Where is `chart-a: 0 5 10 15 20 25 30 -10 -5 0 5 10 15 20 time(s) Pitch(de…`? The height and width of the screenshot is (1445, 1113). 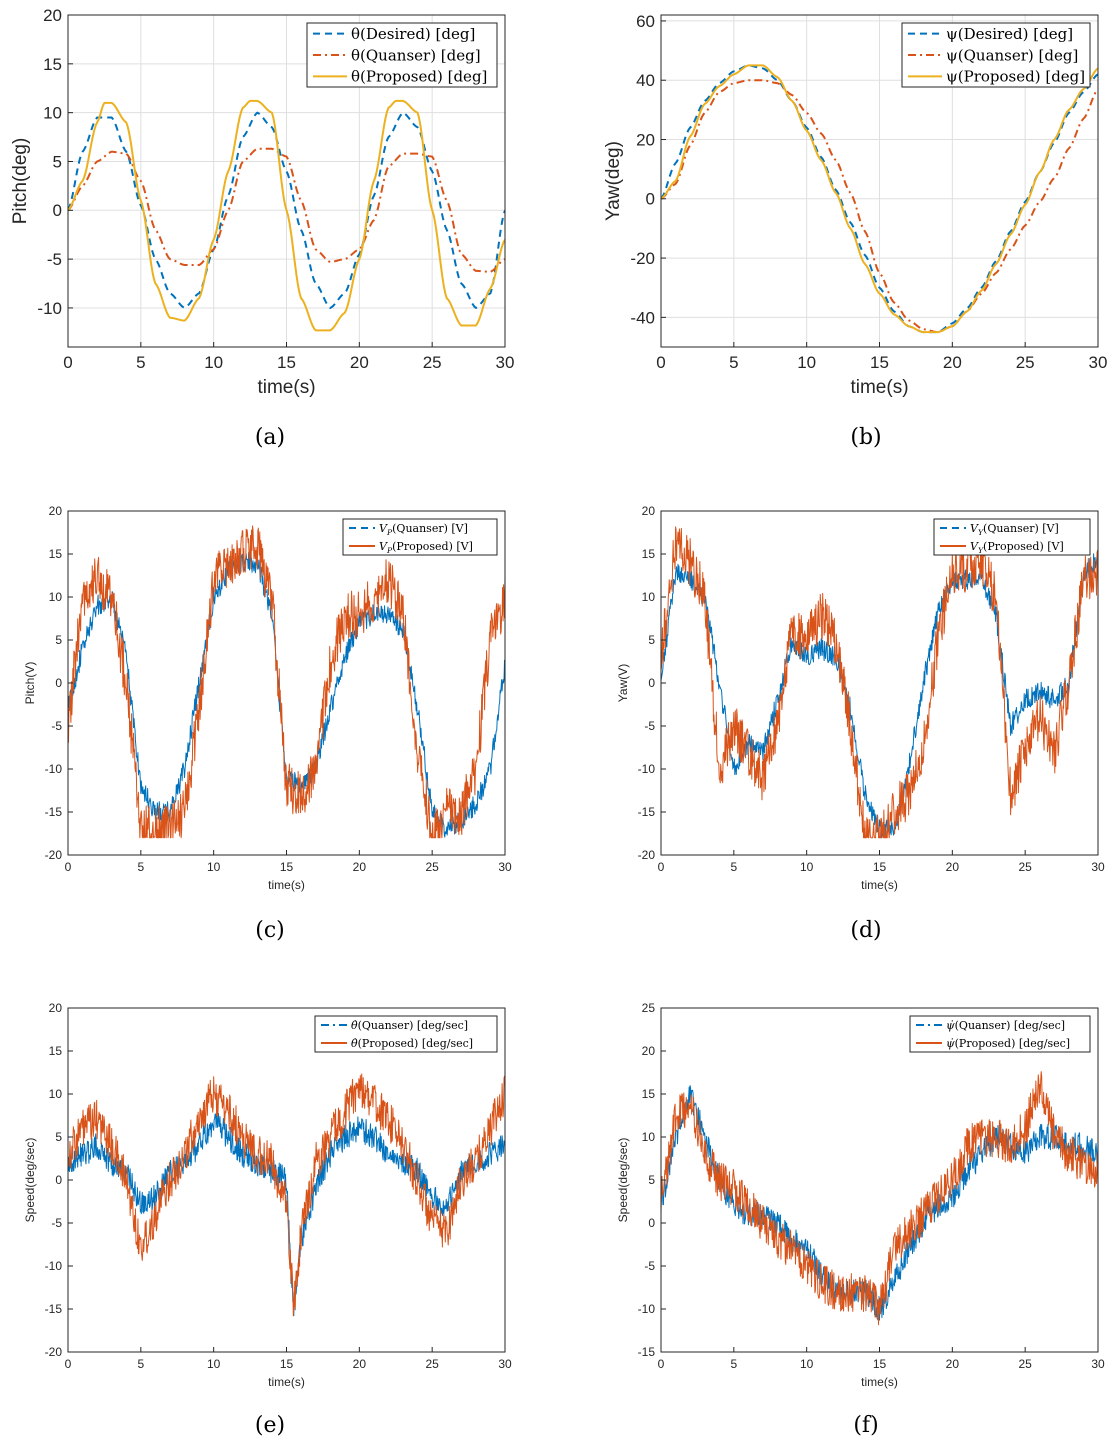
chart-a: 0 5 10 15 20 25 30 -10 -5 0 5 10 15 20 time(s) Pitch(de… is located at coordinates (262, 228).